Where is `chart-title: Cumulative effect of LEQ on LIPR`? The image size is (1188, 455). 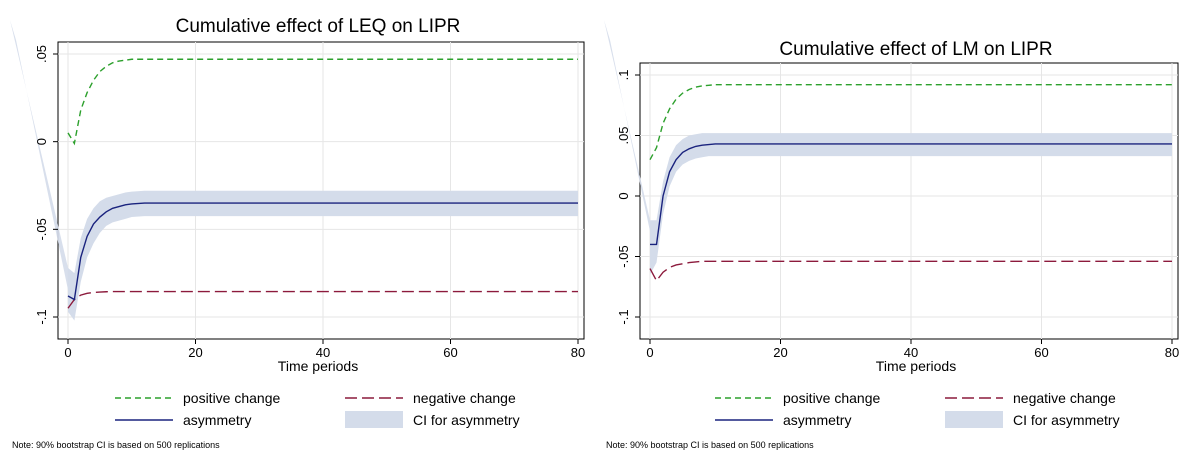
chart-title: Cumulative effect of LEQ on LIPR is located at coordinates (318, 26).